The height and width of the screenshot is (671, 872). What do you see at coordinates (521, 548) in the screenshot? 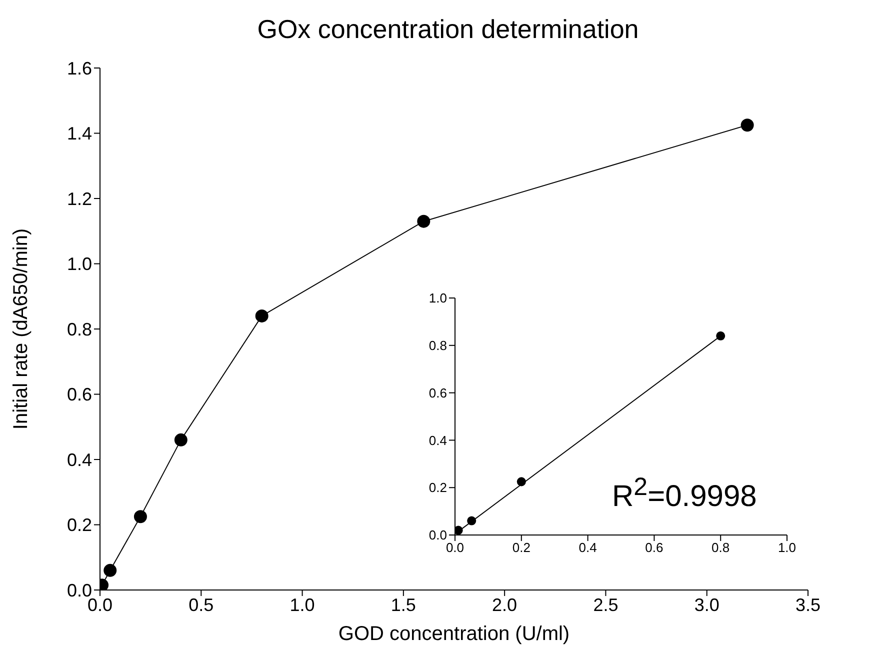
I see `x-tick-label: 0.2` at bounding box center [521, 548].